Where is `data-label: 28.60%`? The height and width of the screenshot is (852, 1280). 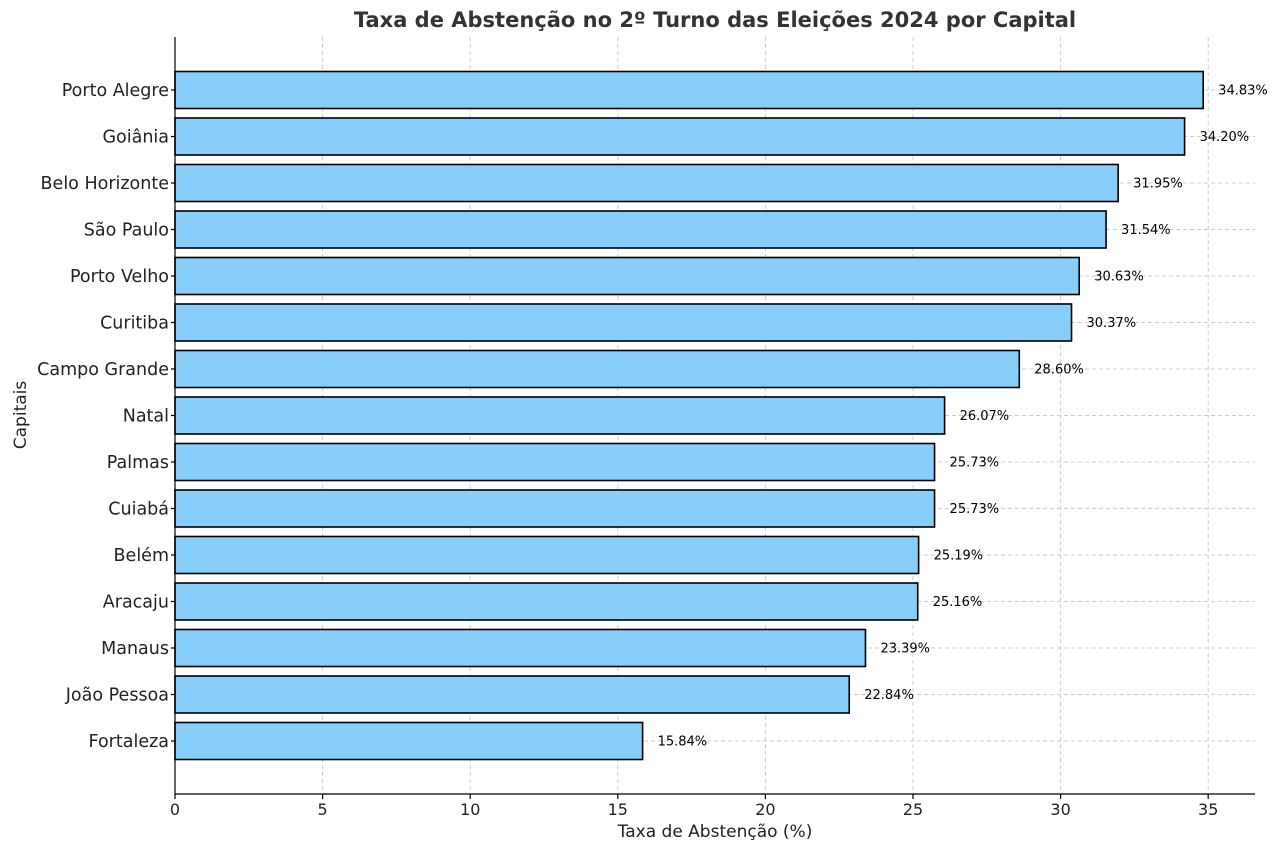
data-label: 28.60% is located at coordinates (1059, 370).